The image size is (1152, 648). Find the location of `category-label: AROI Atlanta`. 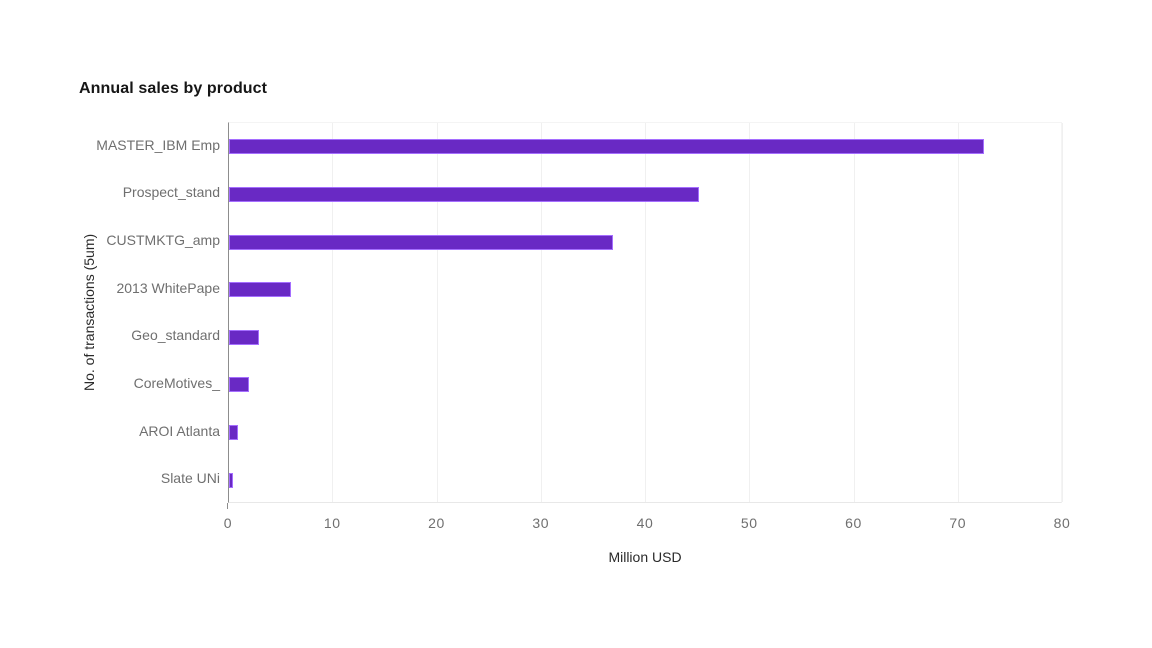

category-label: AROI Atlanta is located at coordinates (179, 430).